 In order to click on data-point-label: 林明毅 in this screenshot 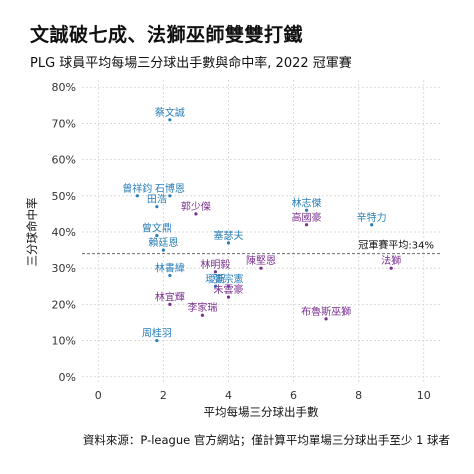, I will do `click(215, 264)`.